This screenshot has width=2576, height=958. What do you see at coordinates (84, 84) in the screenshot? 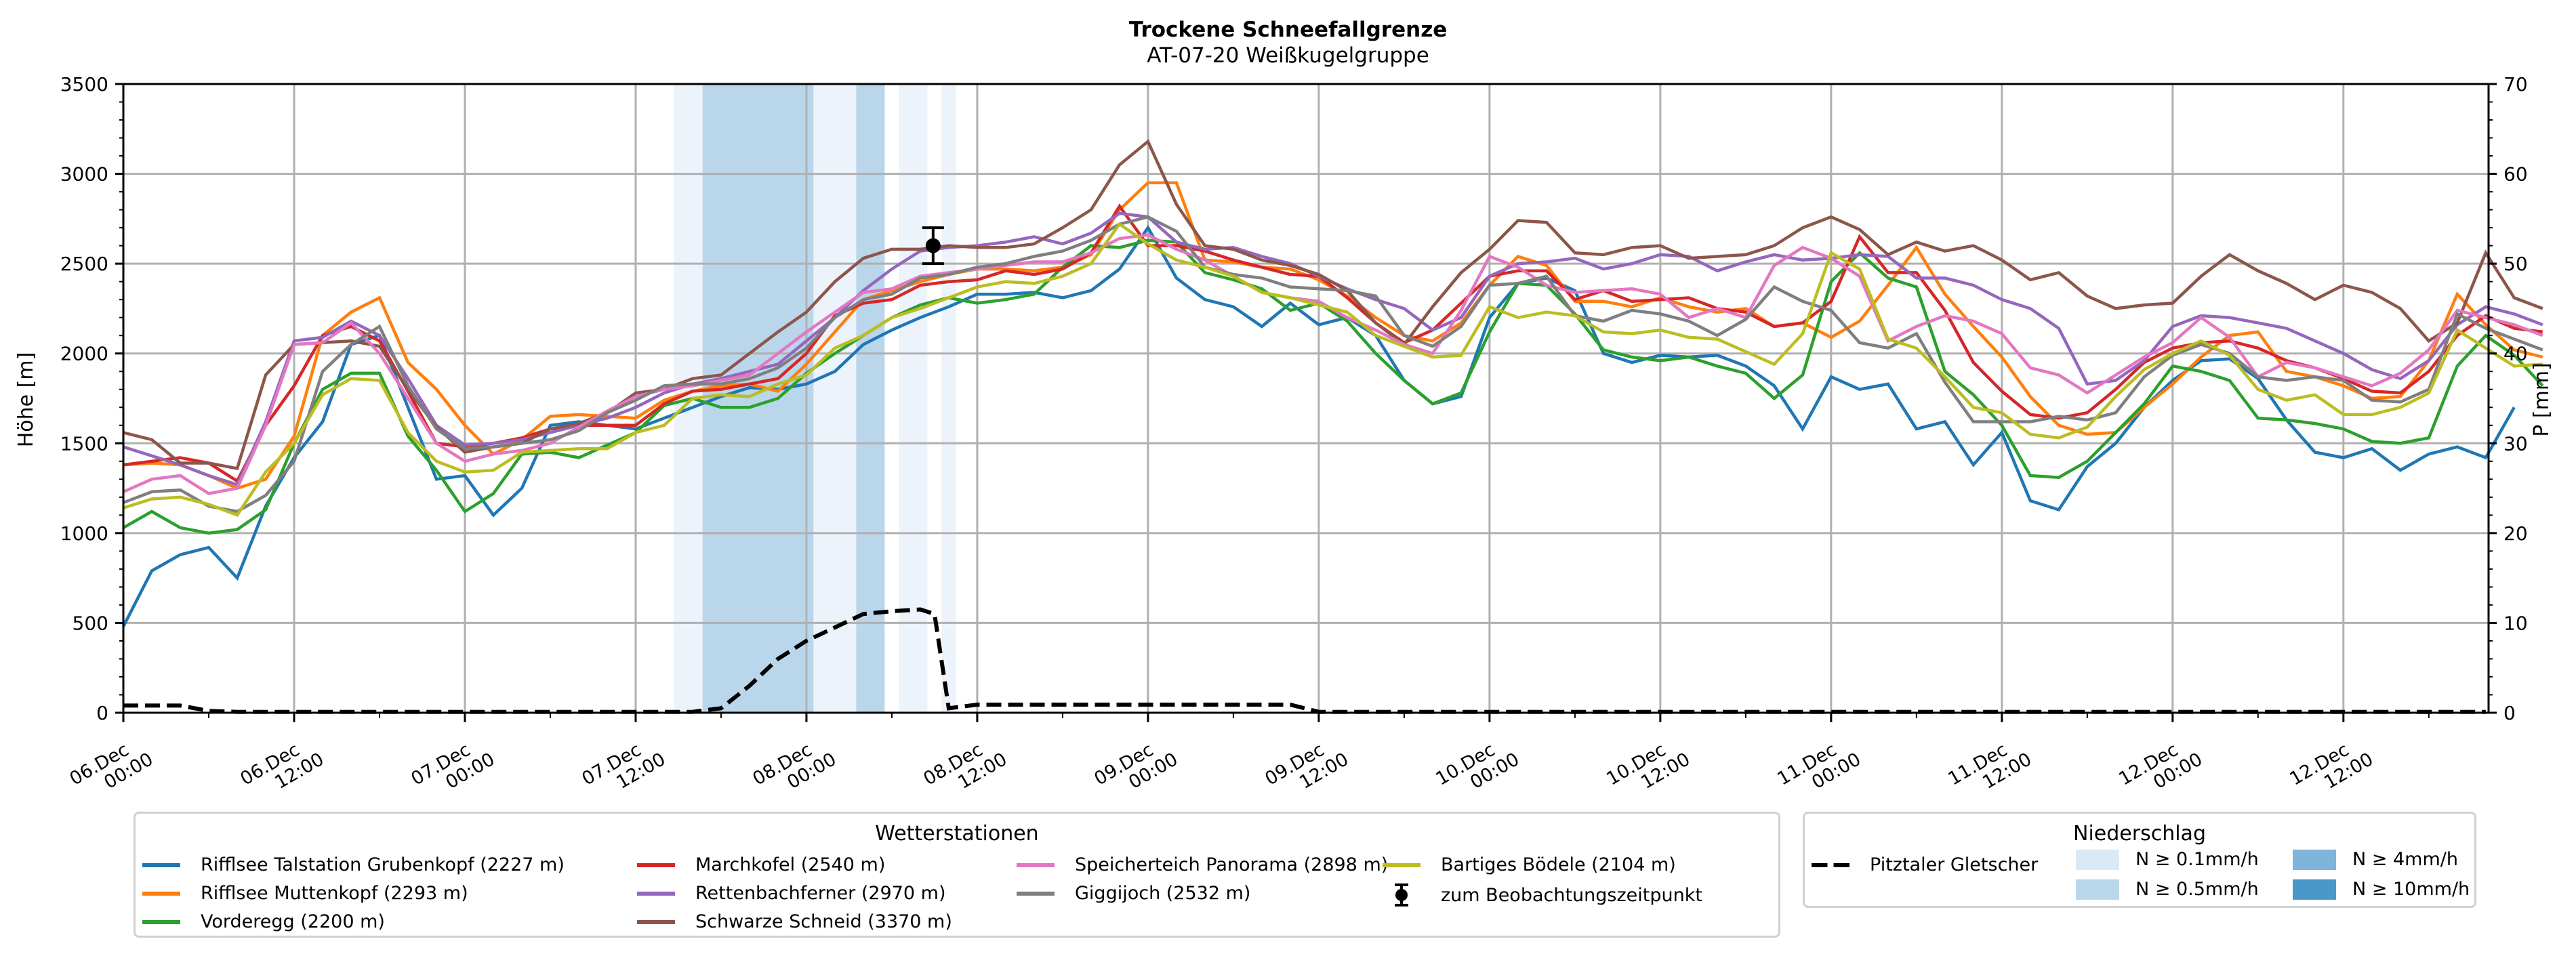
I see `y-tick-label: 3500` at bounding box center [84, 84].